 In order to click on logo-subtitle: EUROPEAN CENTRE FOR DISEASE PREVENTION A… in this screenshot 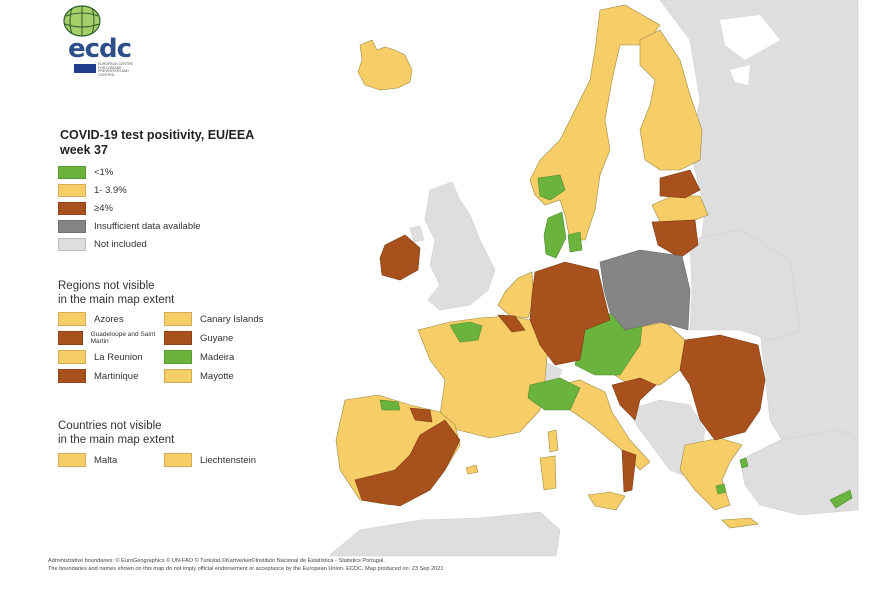, I will do `click(116, 69)`.